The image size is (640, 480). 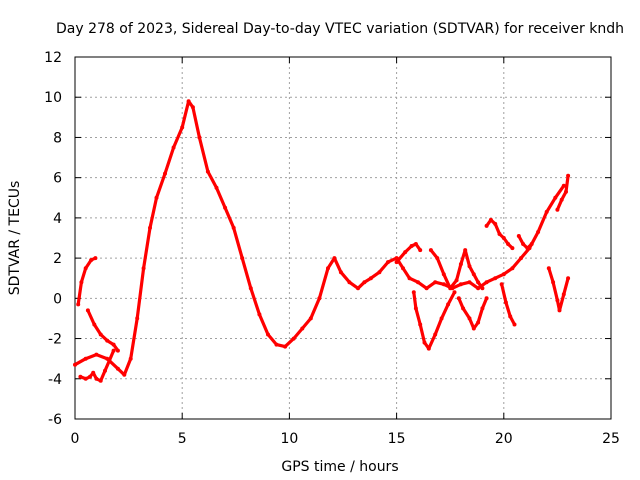 I want to click on y-tick-label: 4, so click(x=57, y=219).